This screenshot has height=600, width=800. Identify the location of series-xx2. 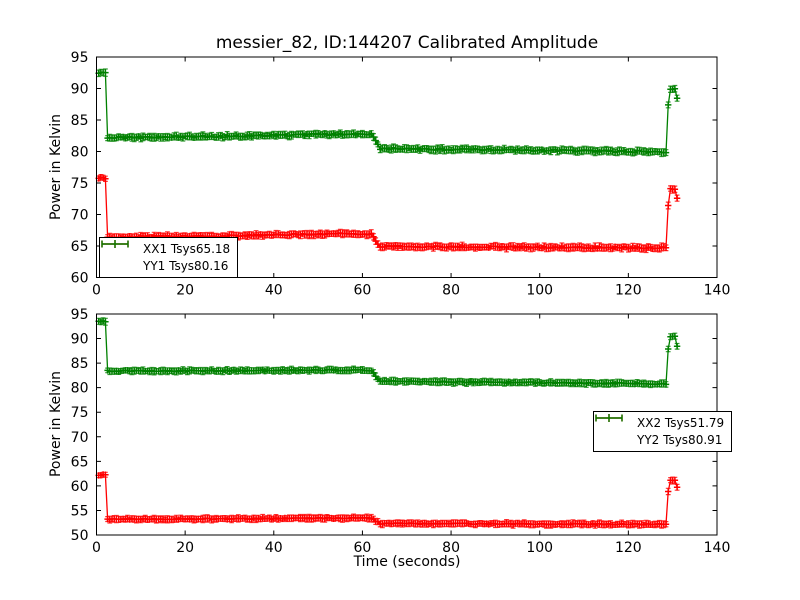
(388, 500).